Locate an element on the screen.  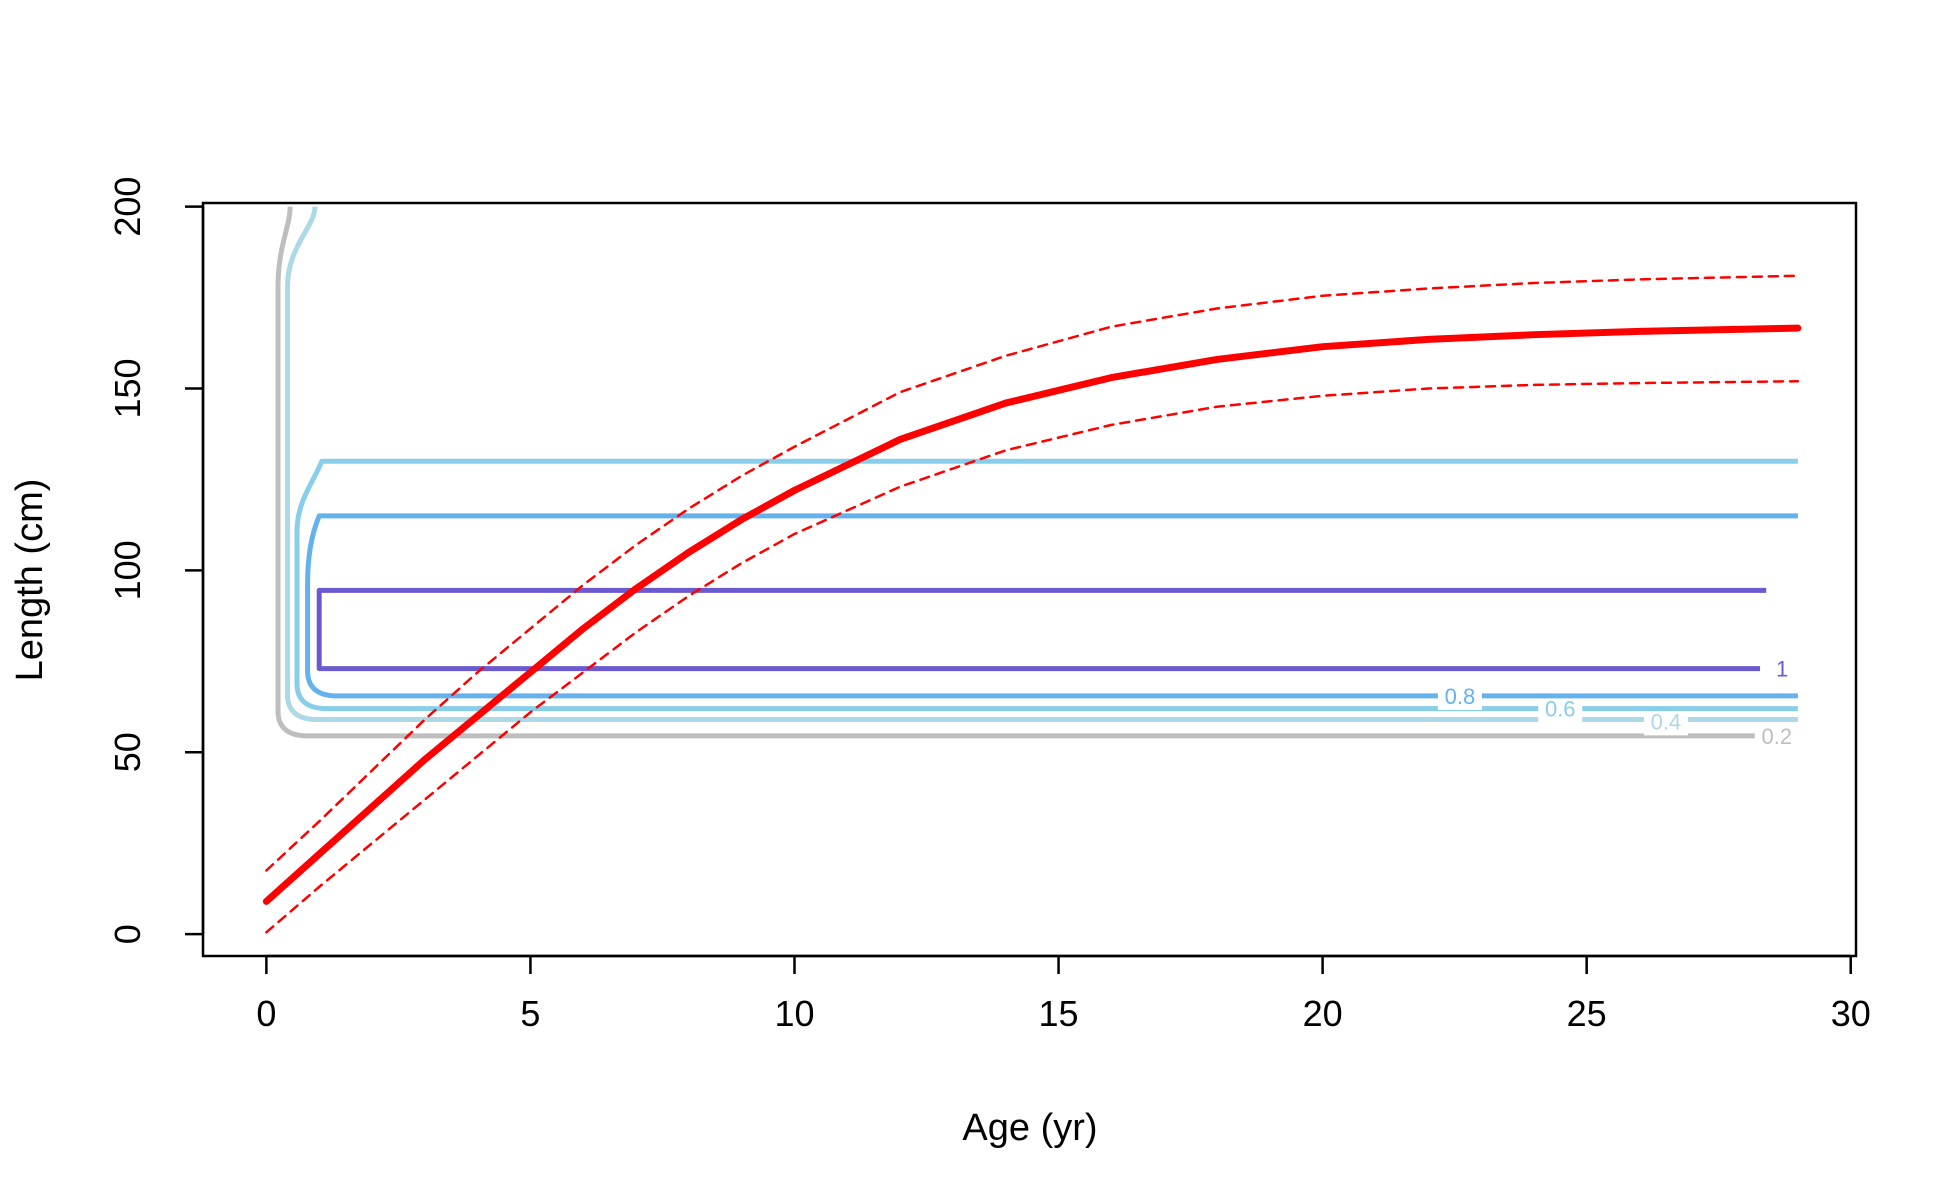
contour-line-0.8 is located at coordinates (1051, 606).